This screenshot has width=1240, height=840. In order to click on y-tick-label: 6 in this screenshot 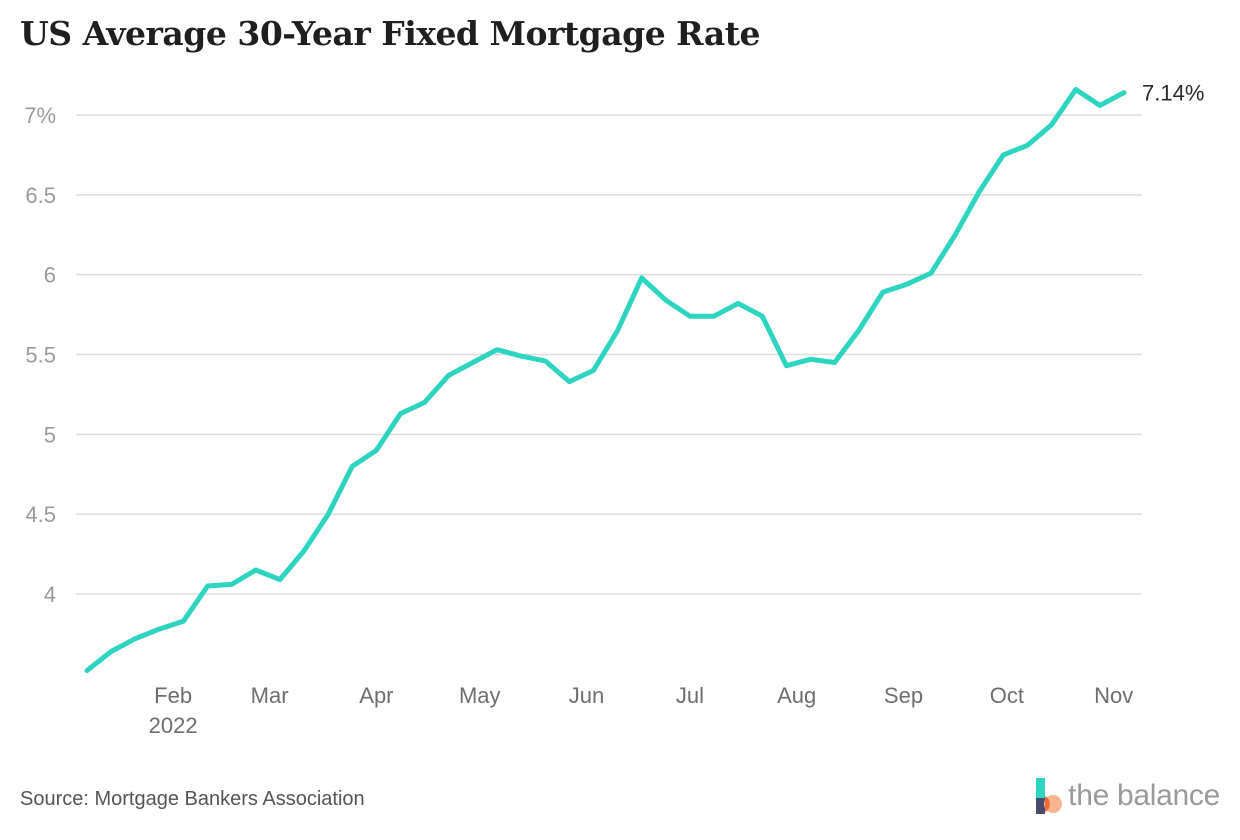, I will do `click(50, 275)`.